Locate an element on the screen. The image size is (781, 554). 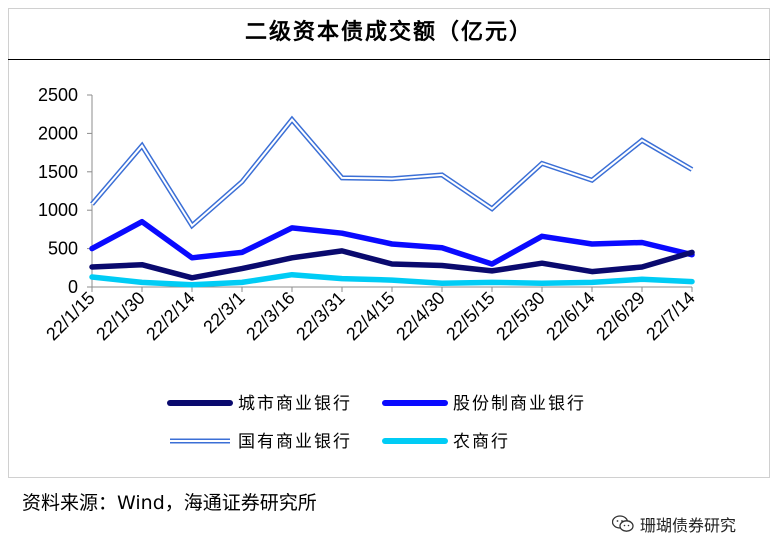
y-tick-label: 1500 is located at coordinates (58, 172).